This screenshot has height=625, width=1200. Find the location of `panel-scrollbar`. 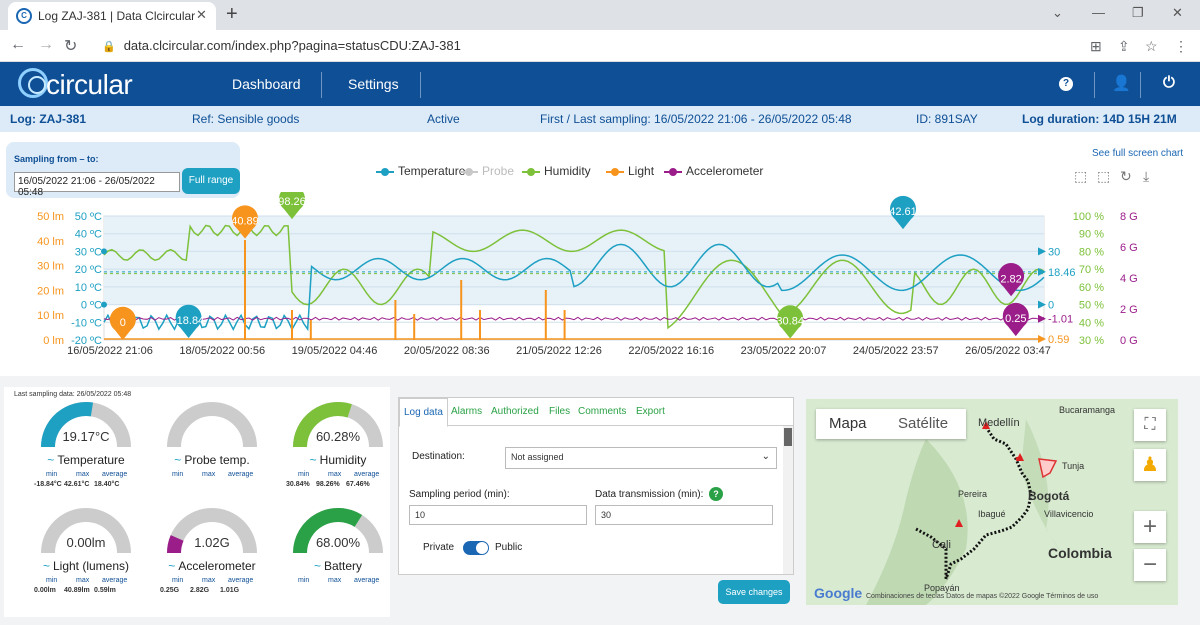

panel-scrollbar is located at coordinates (788, 500).